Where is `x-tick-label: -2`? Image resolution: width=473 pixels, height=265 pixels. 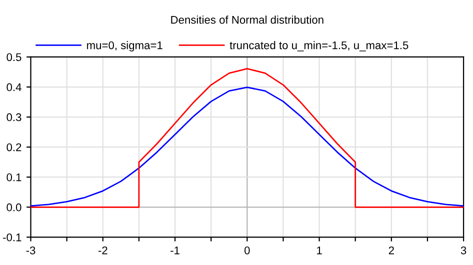
x-tick-label: -2 is located at coordinates (103, 250).